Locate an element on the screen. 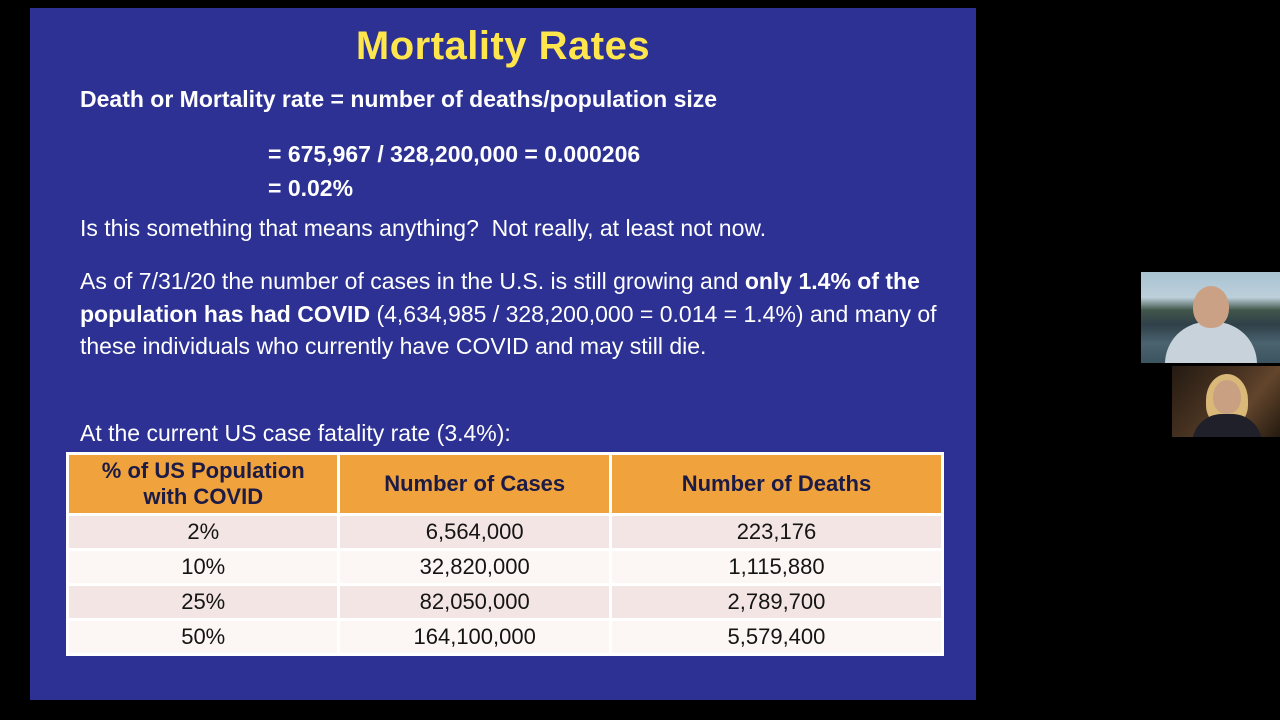 The height and width of the screenshot is (720, 1280). cell-deaths: 2,789,700 is located at coordinates (776, 602).